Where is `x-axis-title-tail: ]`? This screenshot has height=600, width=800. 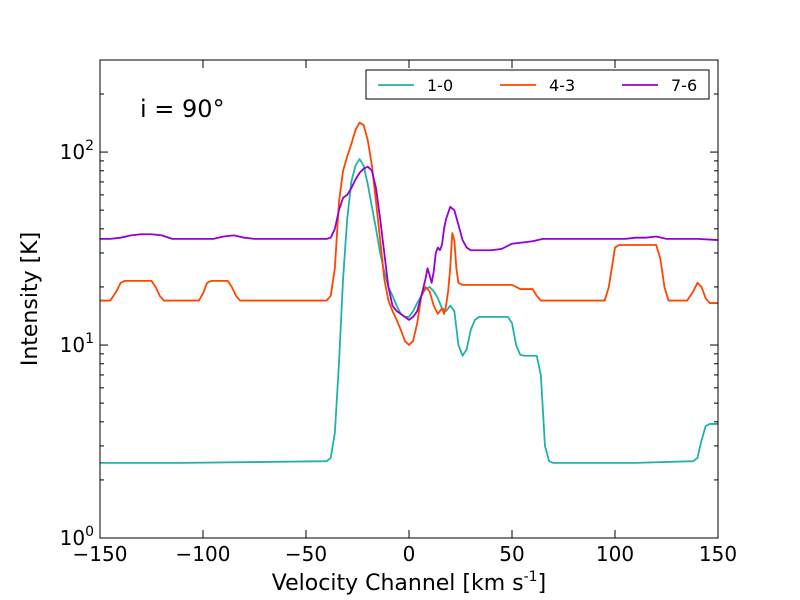 x-axis-title-tail: ] is located at coordinates (542, 583).